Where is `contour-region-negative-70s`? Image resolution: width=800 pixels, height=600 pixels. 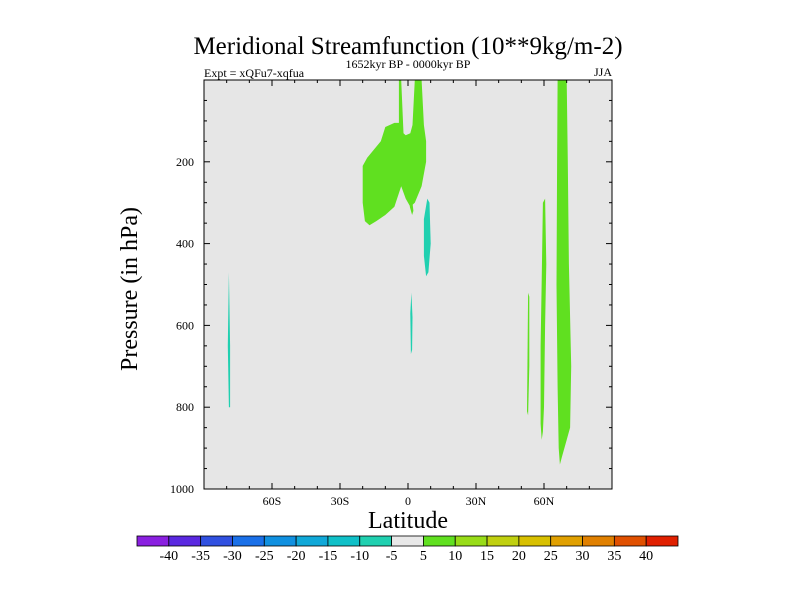
contour-region-negative-70s is located at coordinates (229, 340).